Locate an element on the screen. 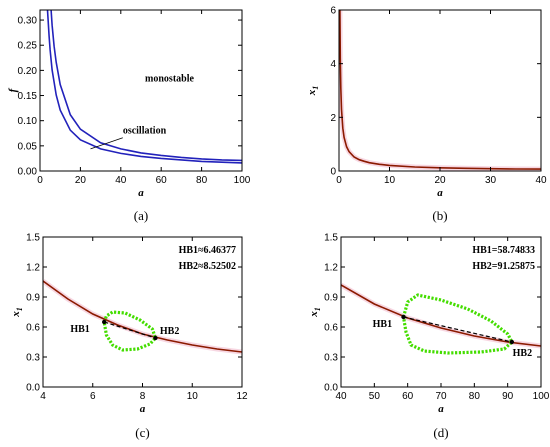  unstable-branch-d is located at coordinates (458, 329).